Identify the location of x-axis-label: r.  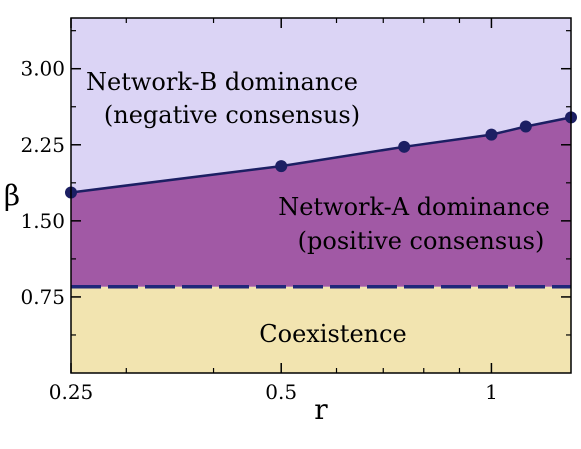
(321, 409).